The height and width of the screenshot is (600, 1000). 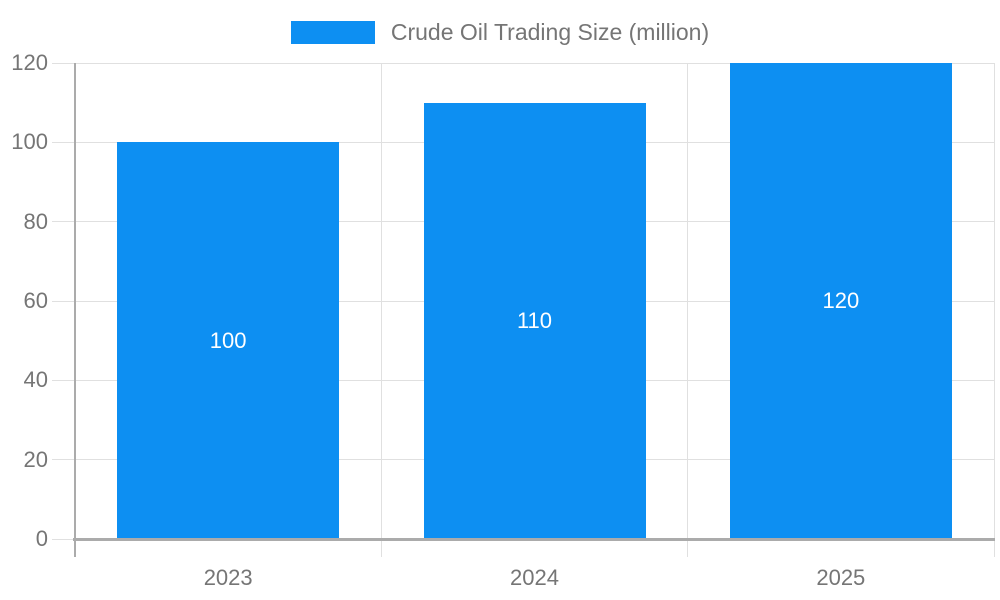 What do you see at coordinates (29, 142) in the screenshot?
I see `y-axis-tick-label: 100` at bounding box center [29, 142].